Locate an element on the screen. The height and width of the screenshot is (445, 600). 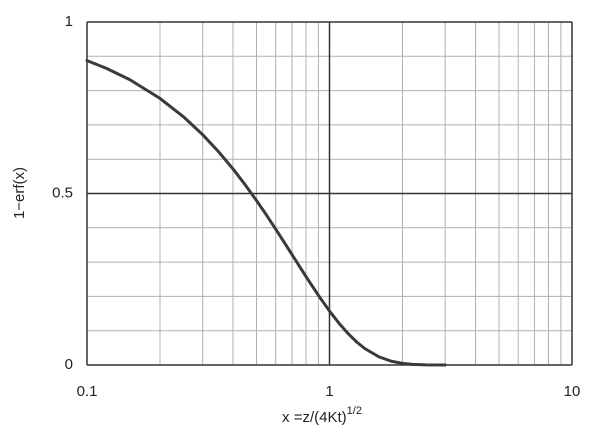
y-tick-label: 0.5 is located at coordinates (62, 192).